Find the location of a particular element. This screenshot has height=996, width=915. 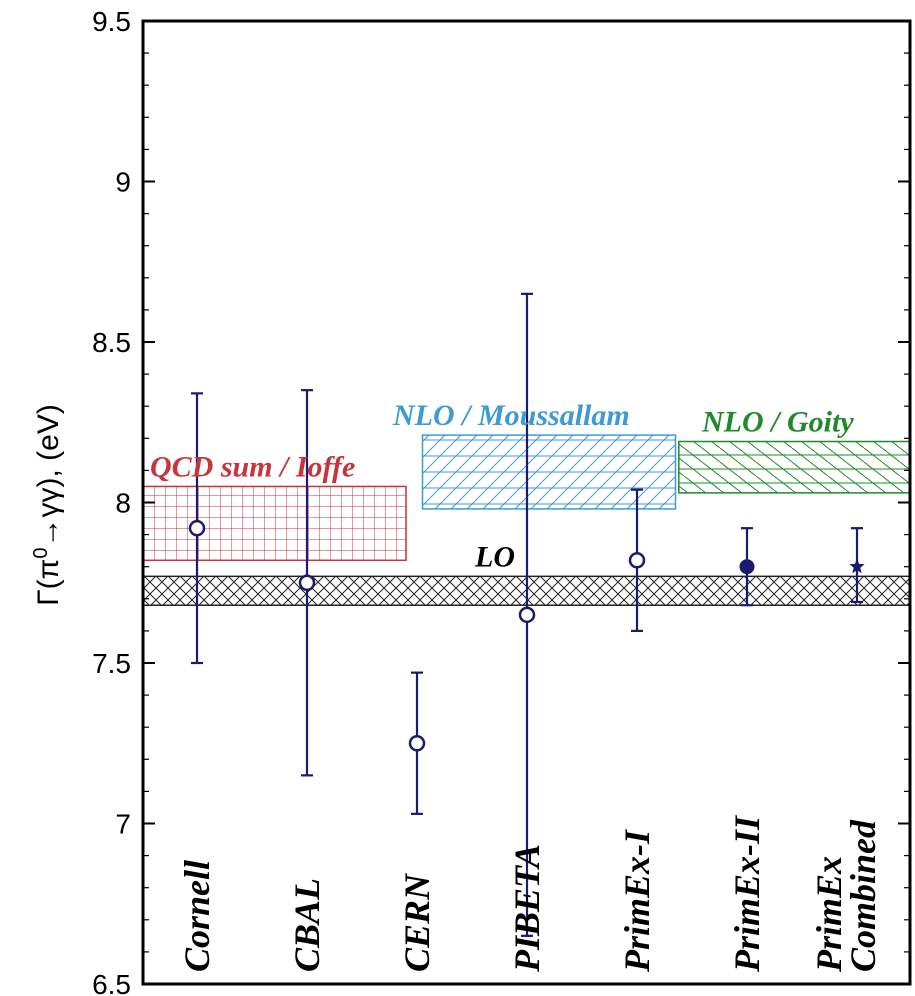

category-label-primex-i: PrimEx-I is located at coordinates (637, 900).